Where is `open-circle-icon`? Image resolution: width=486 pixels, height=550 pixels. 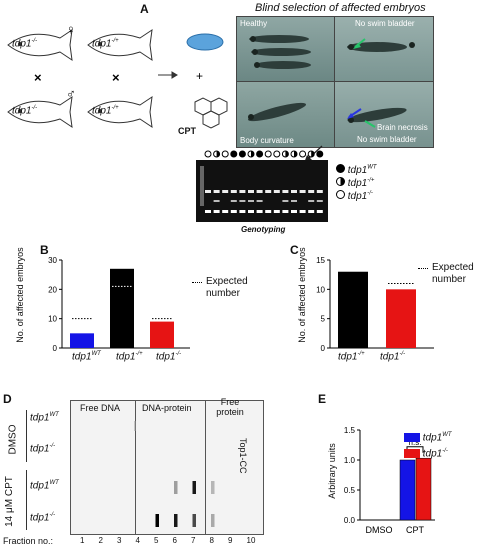 open-circle-icon is located at coordinates (340, 194).